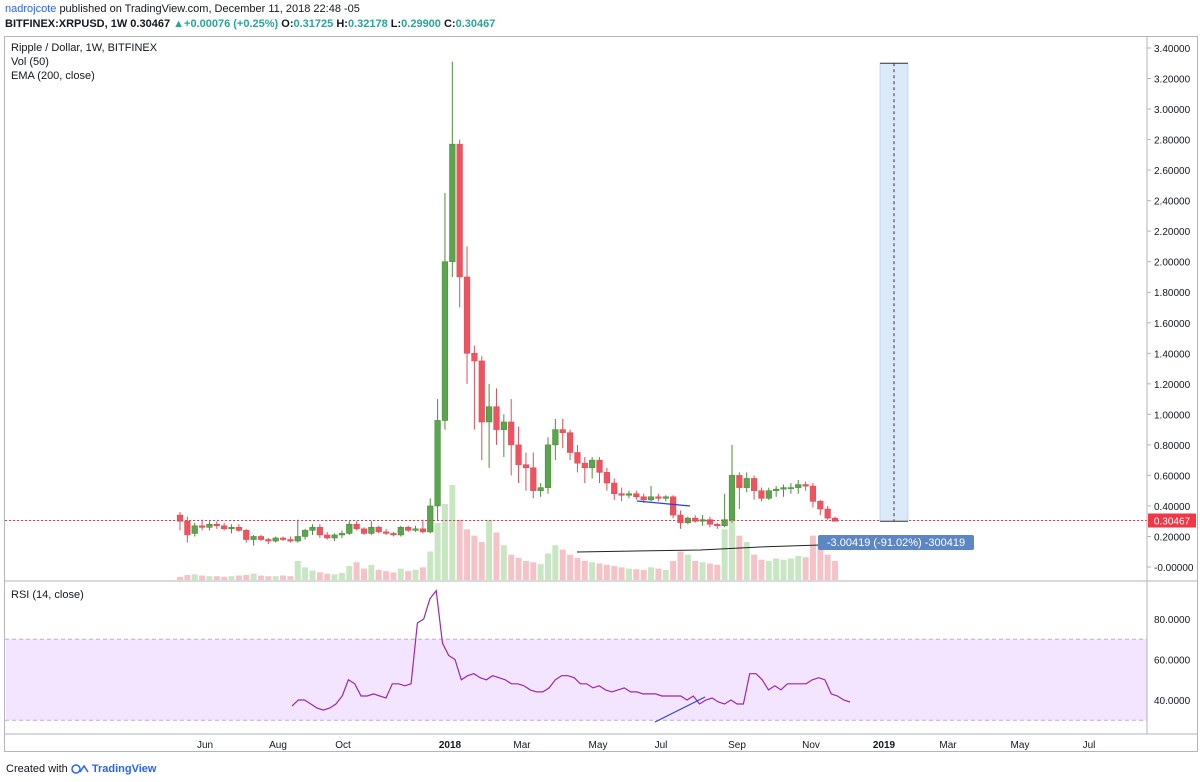 This screenshot has height=782, width=1200. What do you see at coordinates (31, 9) in the screenshot?
I see `author-link: nadrojcote` at bounding box center [31, 9].